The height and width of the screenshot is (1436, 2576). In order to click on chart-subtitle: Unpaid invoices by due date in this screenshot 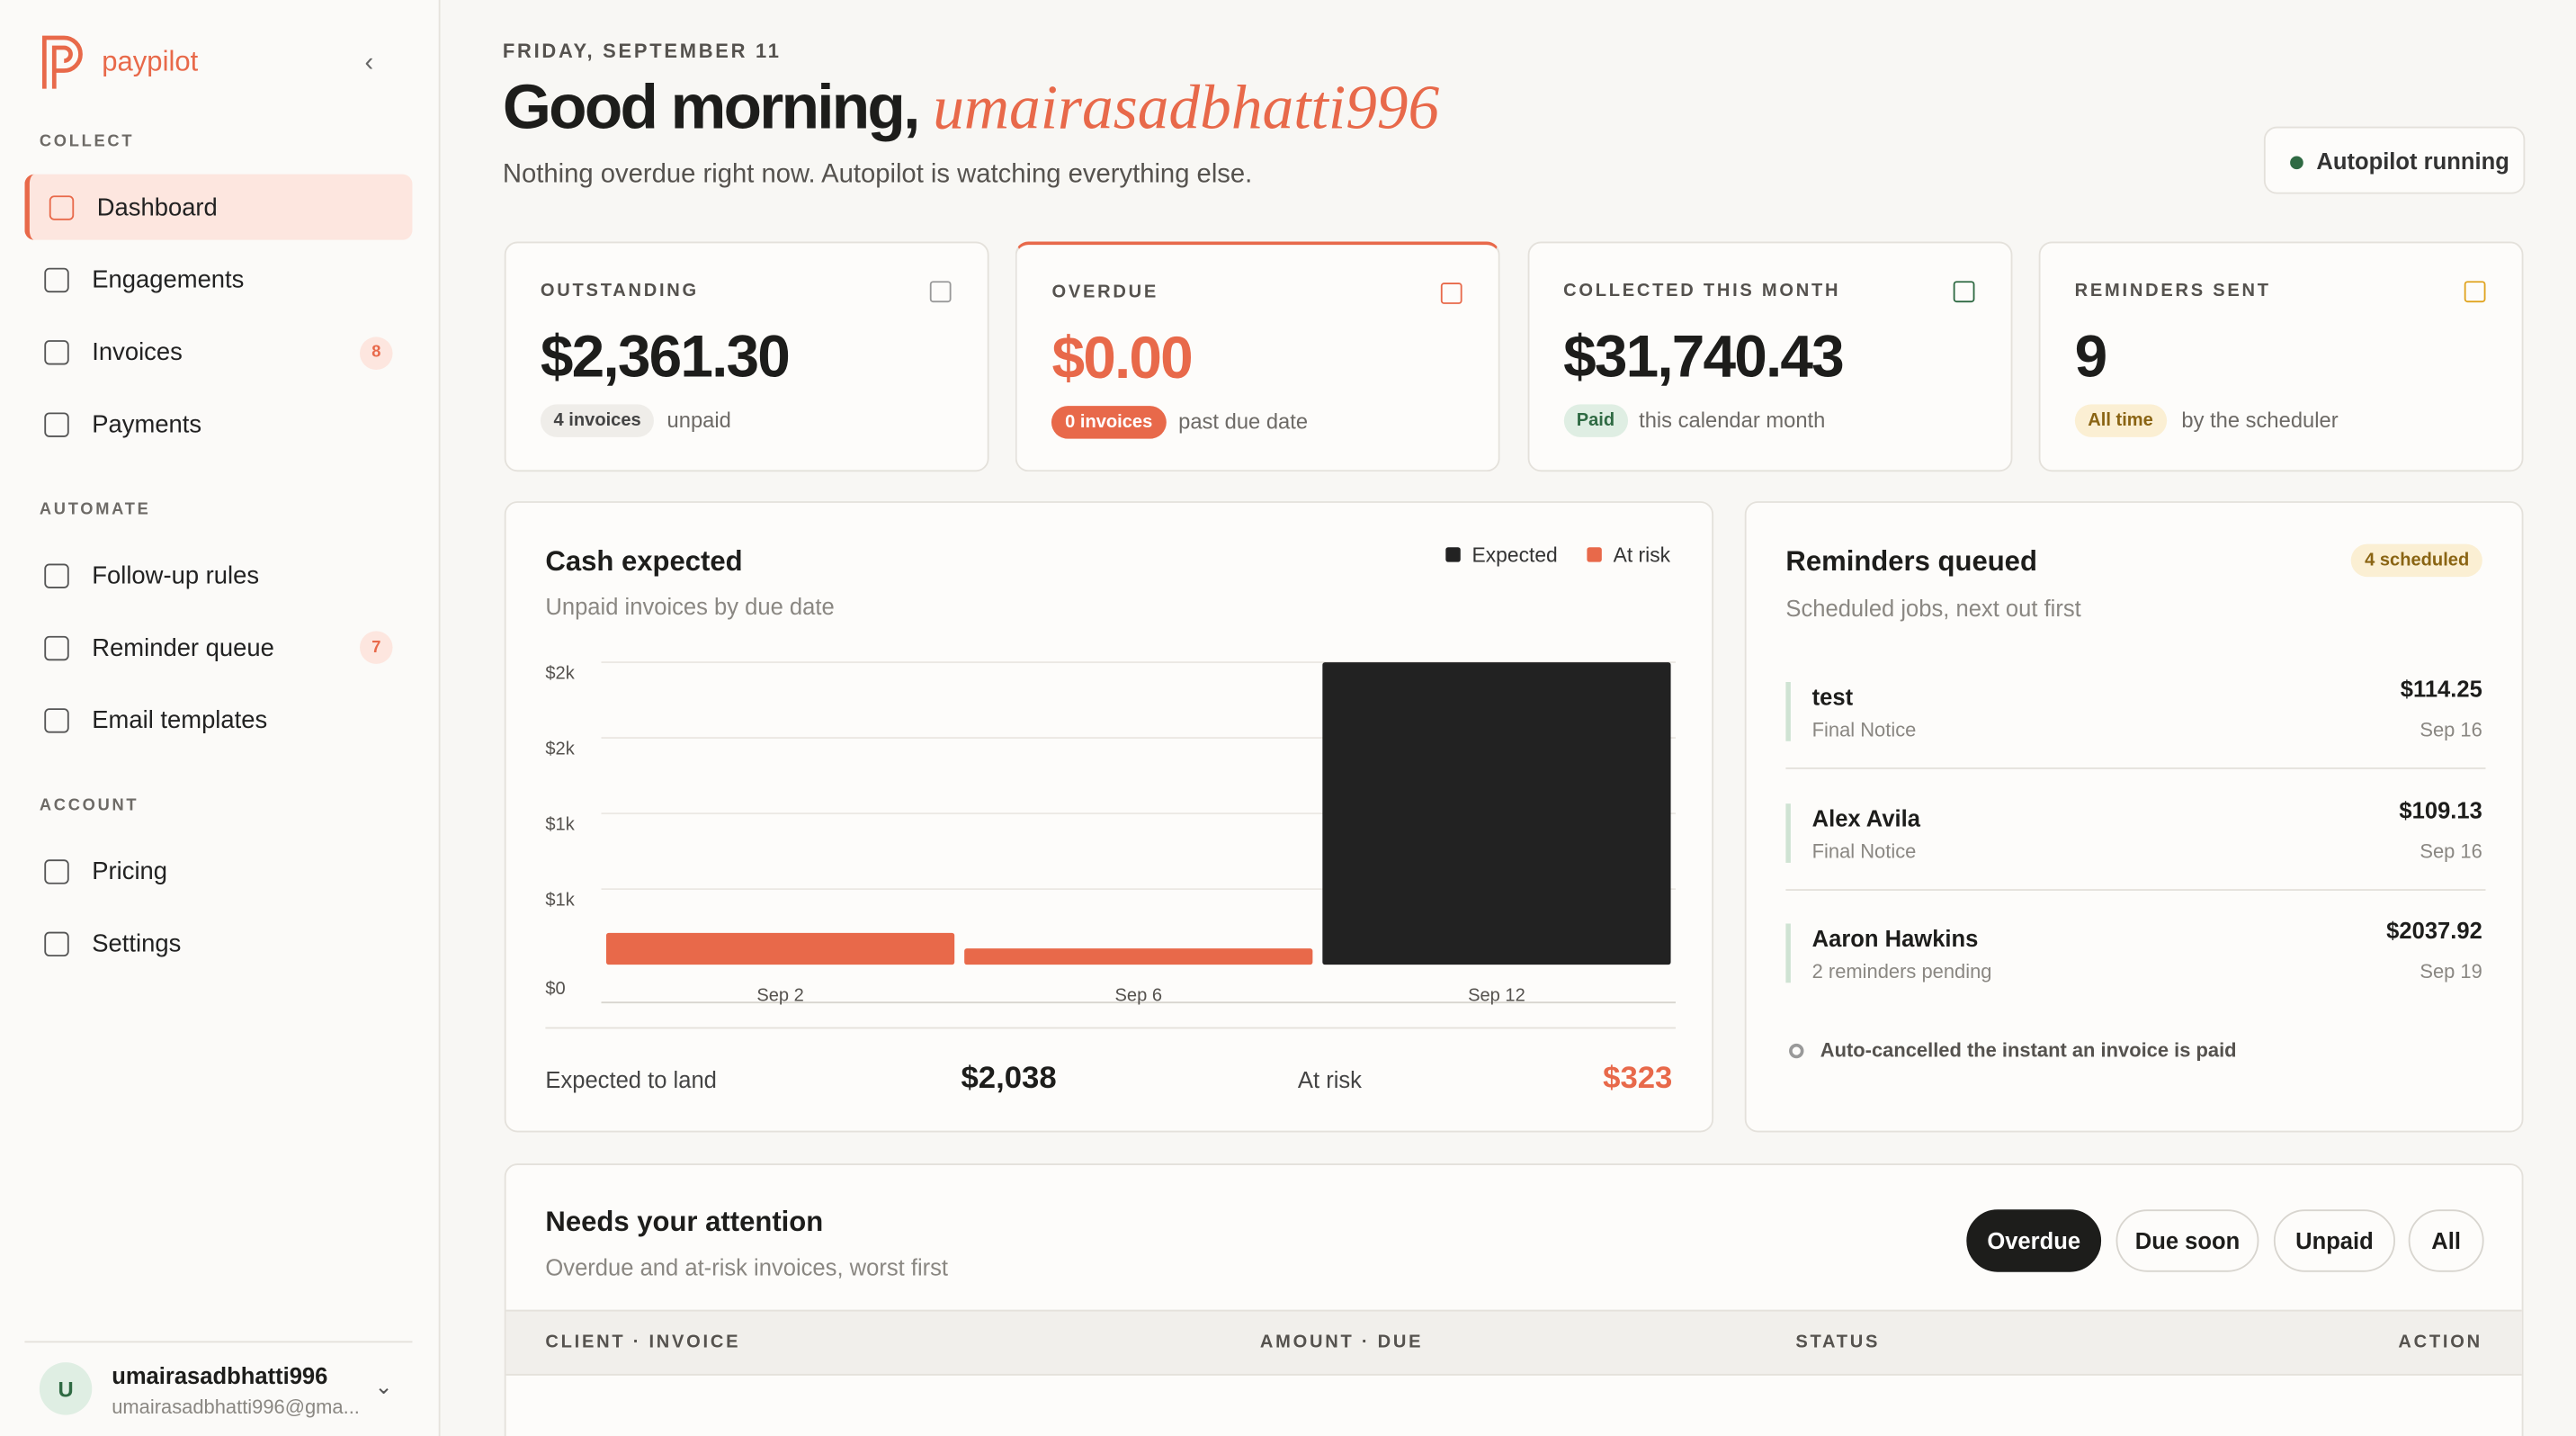, I will do `click(690, 607)`.